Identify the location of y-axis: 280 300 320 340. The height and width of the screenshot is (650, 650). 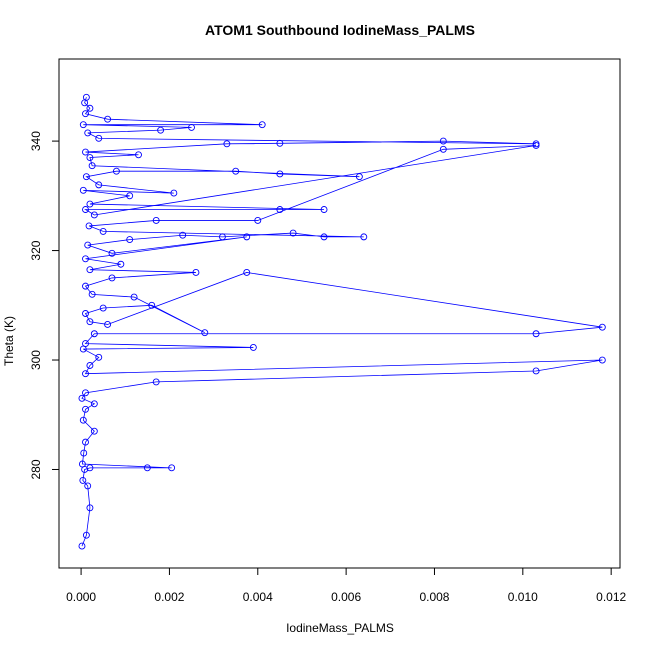
(44, 305).